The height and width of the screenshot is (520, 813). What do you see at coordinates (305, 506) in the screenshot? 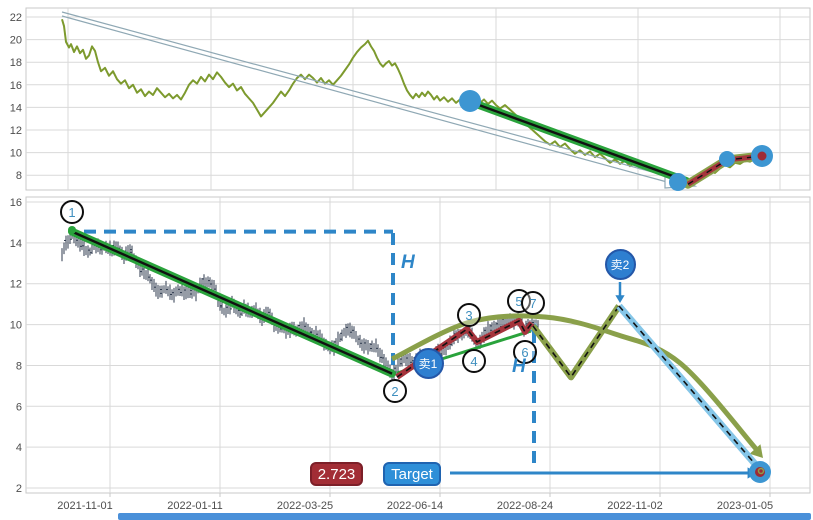
I see `x-axis-date-label: 2022-03-25` at bounding box center [305, 506].